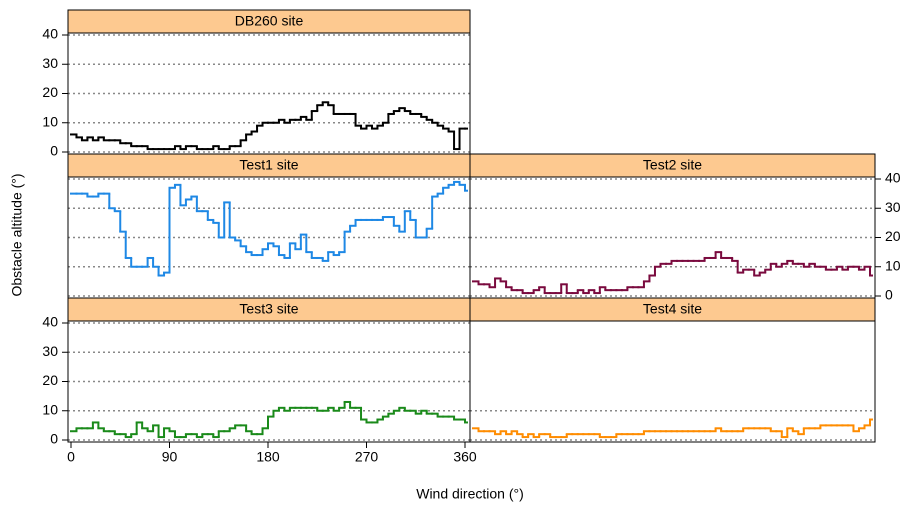  I want to click on panel: Test2 site 0 10 20 30 40, so click(685, 228).